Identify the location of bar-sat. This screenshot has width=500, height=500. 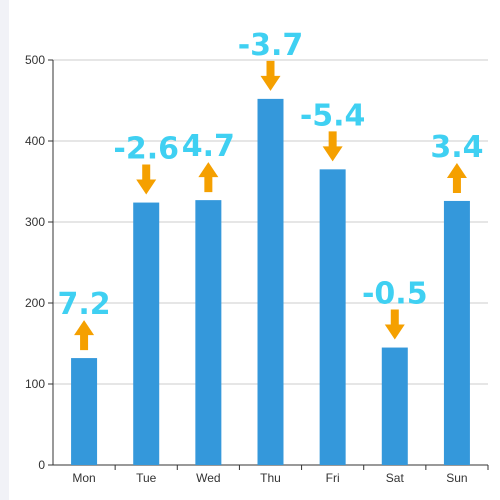
(394, 406).